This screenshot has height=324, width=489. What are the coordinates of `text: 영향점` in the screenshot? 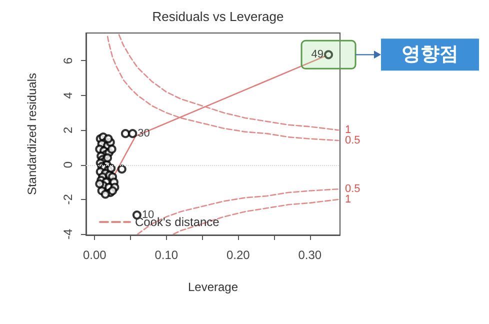 It's located at (430, 55).